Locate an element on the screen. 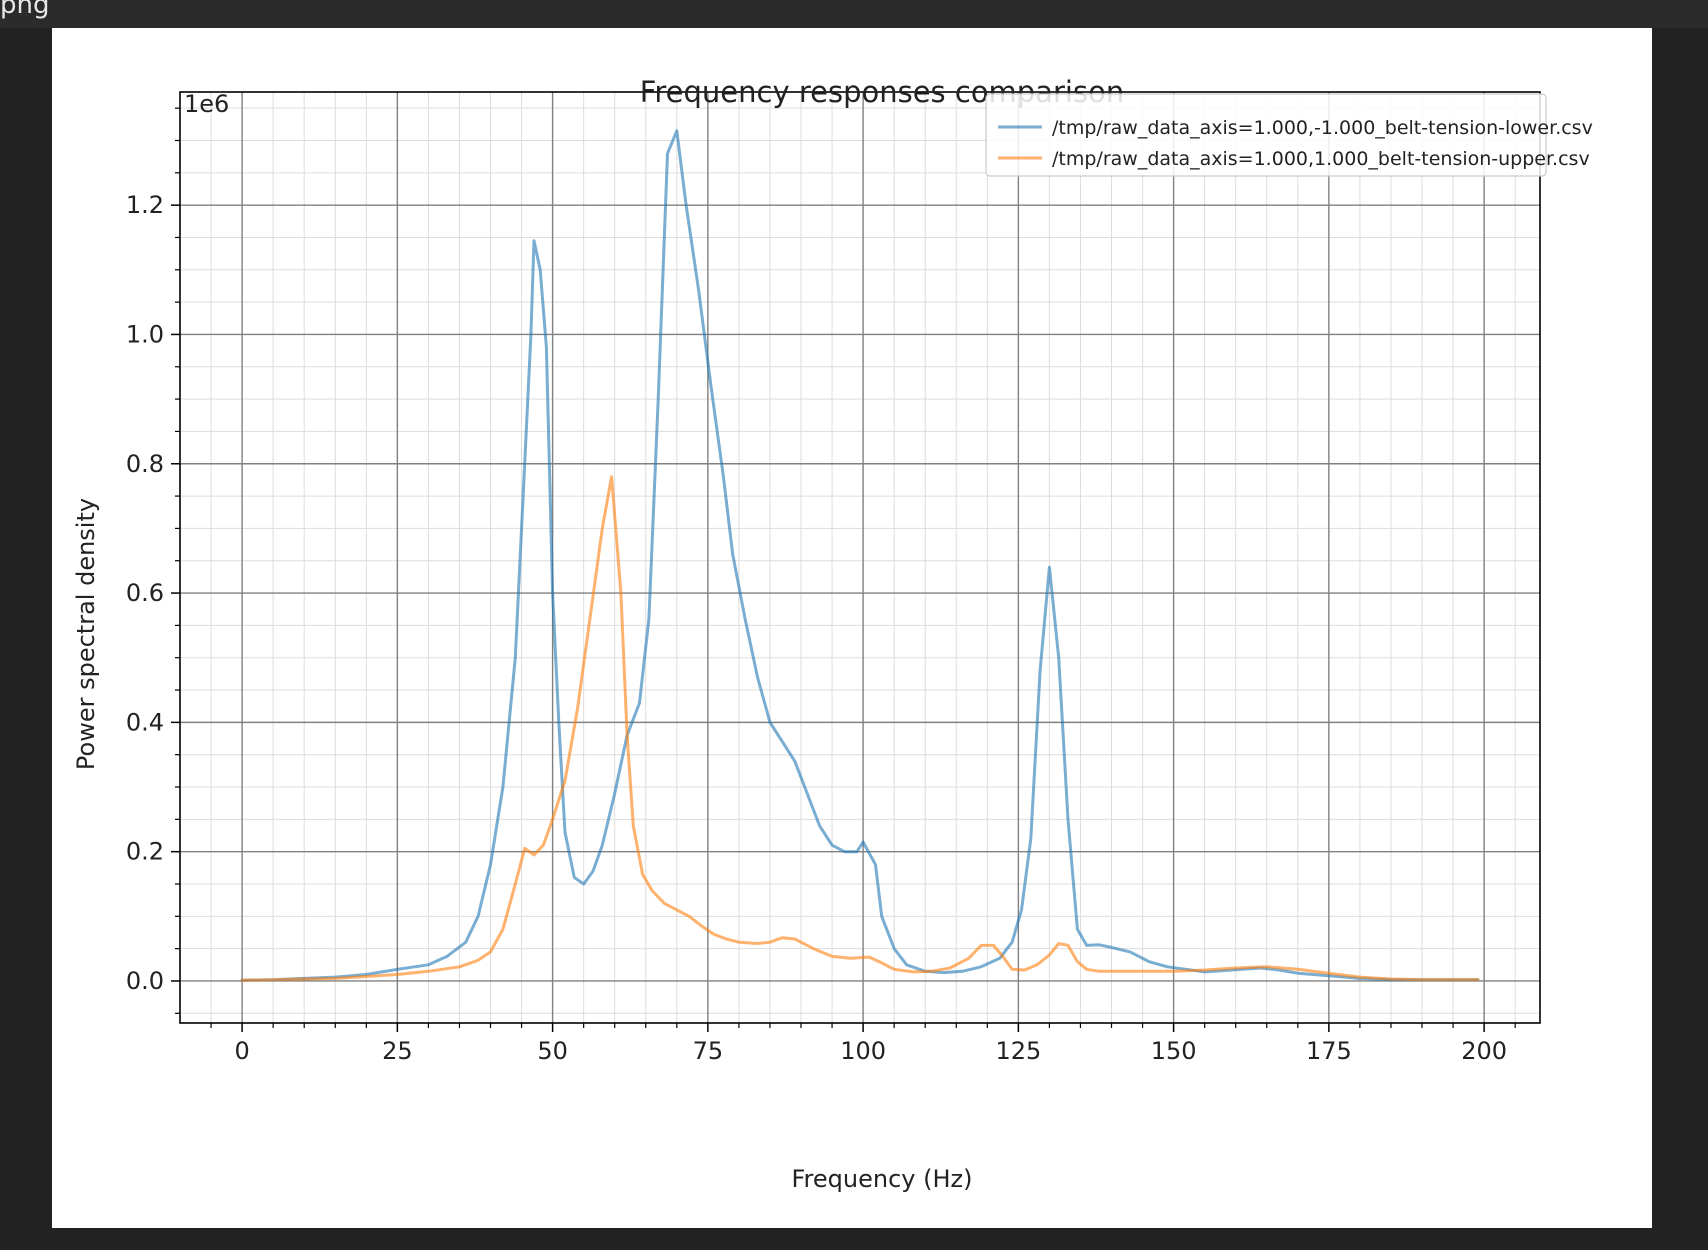 Image resolution: width=1708 pixels, height=1250 pixels. y-tick-label: 0.6 is located at coordinates (145, 593).